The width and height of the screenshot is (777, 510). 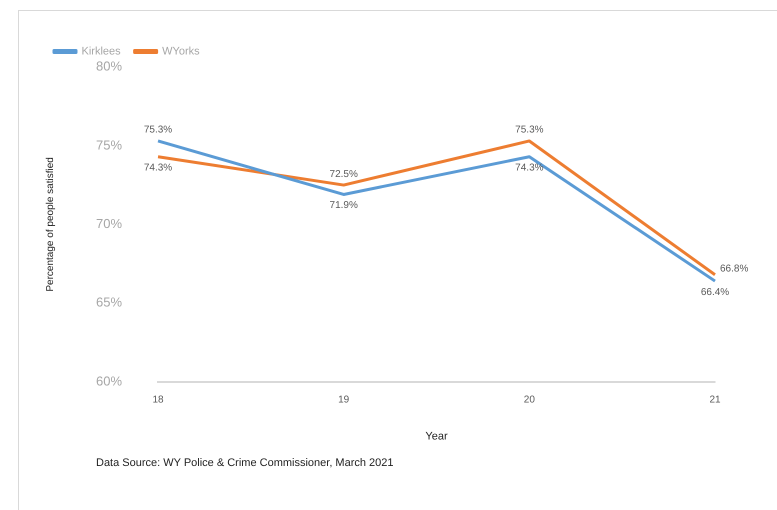 I want to click on y-tick-label: 75%, so click(x=109, y=144).